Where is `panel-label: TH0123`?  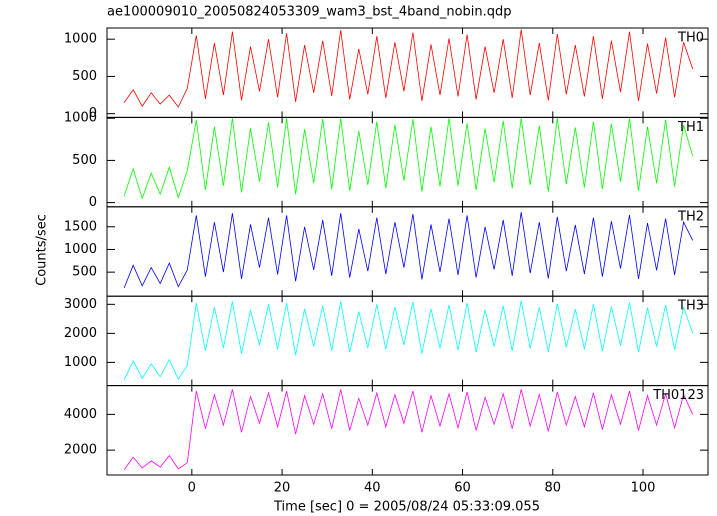 panel-label: TH0123 is located at coordinates (678, 395).